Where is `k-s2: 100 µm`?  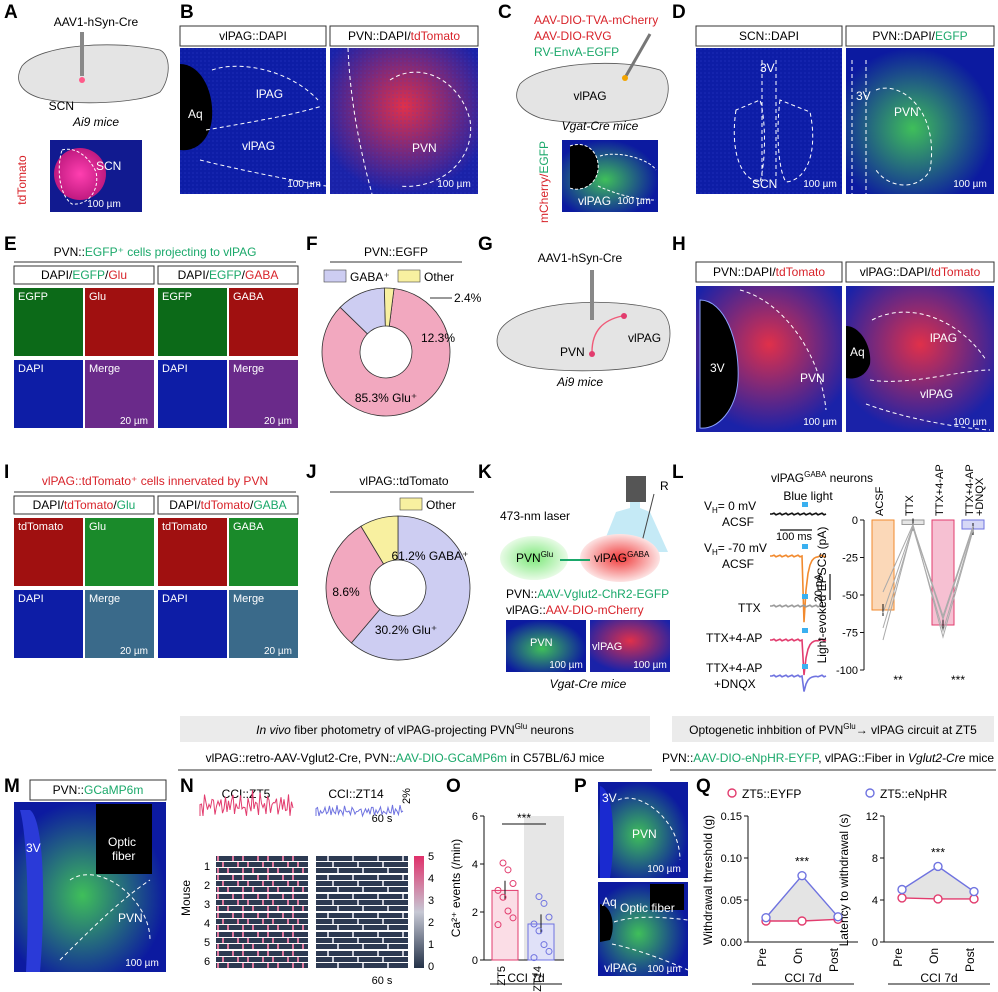
k-s2: 100 µm is located at coordinates (650, 665).